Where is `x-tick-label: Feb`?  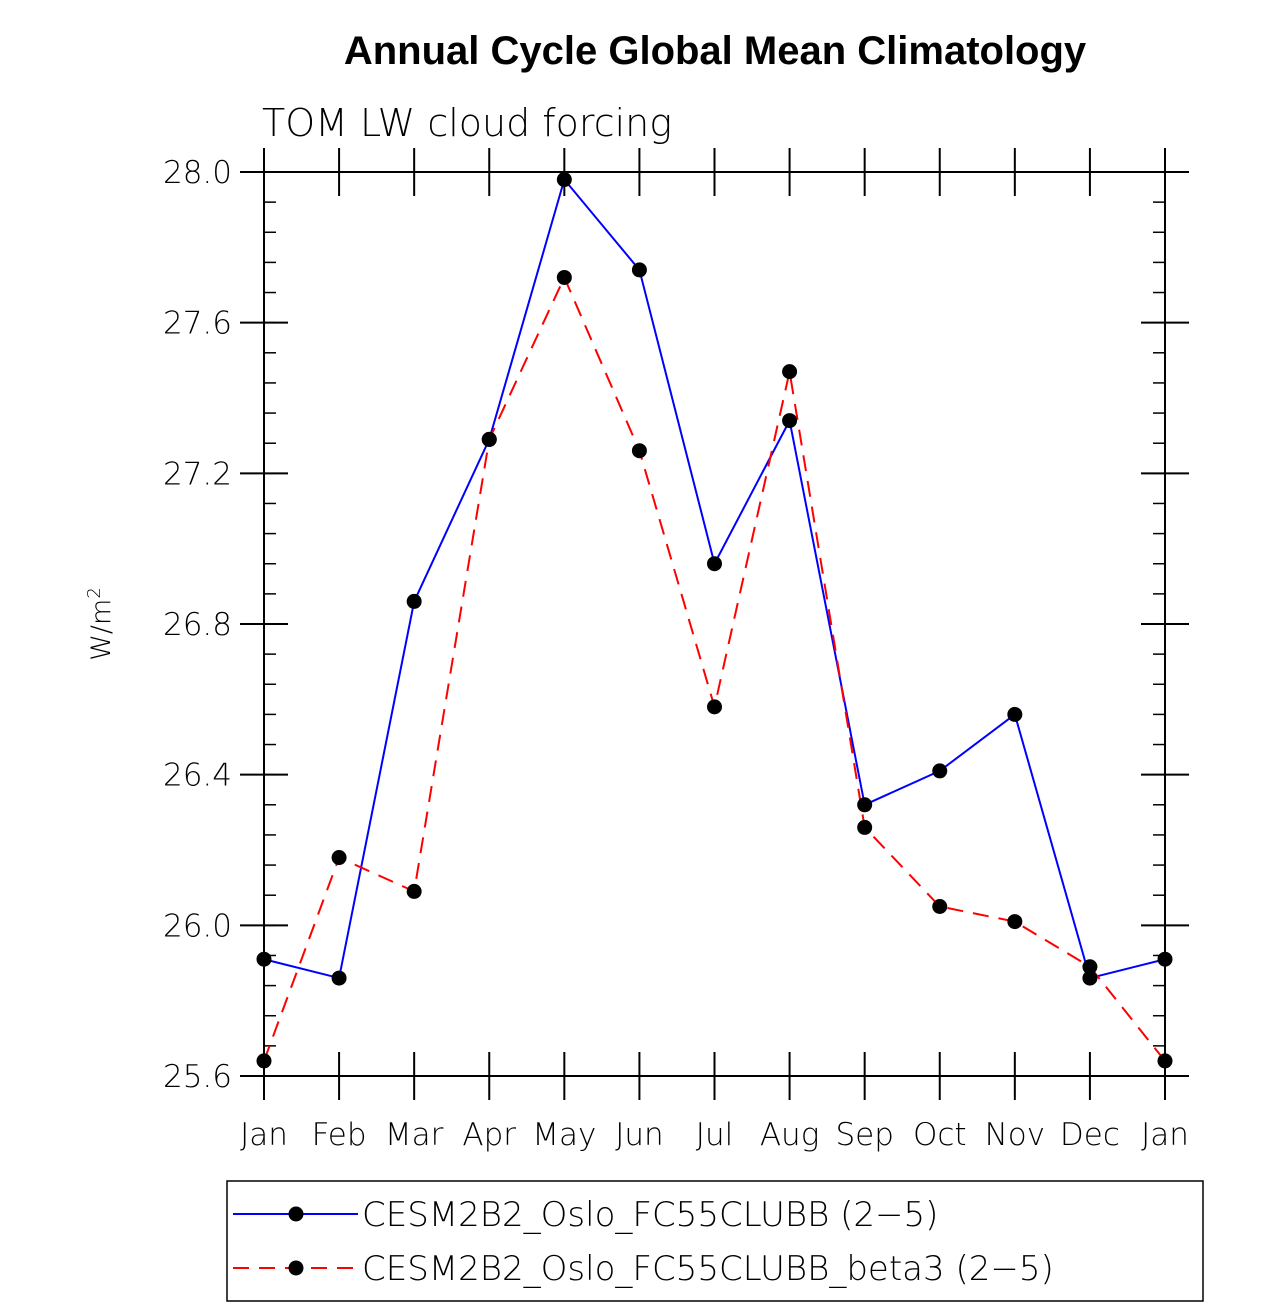
x-tick-label: Feb is located at coordinates (339, 1135).